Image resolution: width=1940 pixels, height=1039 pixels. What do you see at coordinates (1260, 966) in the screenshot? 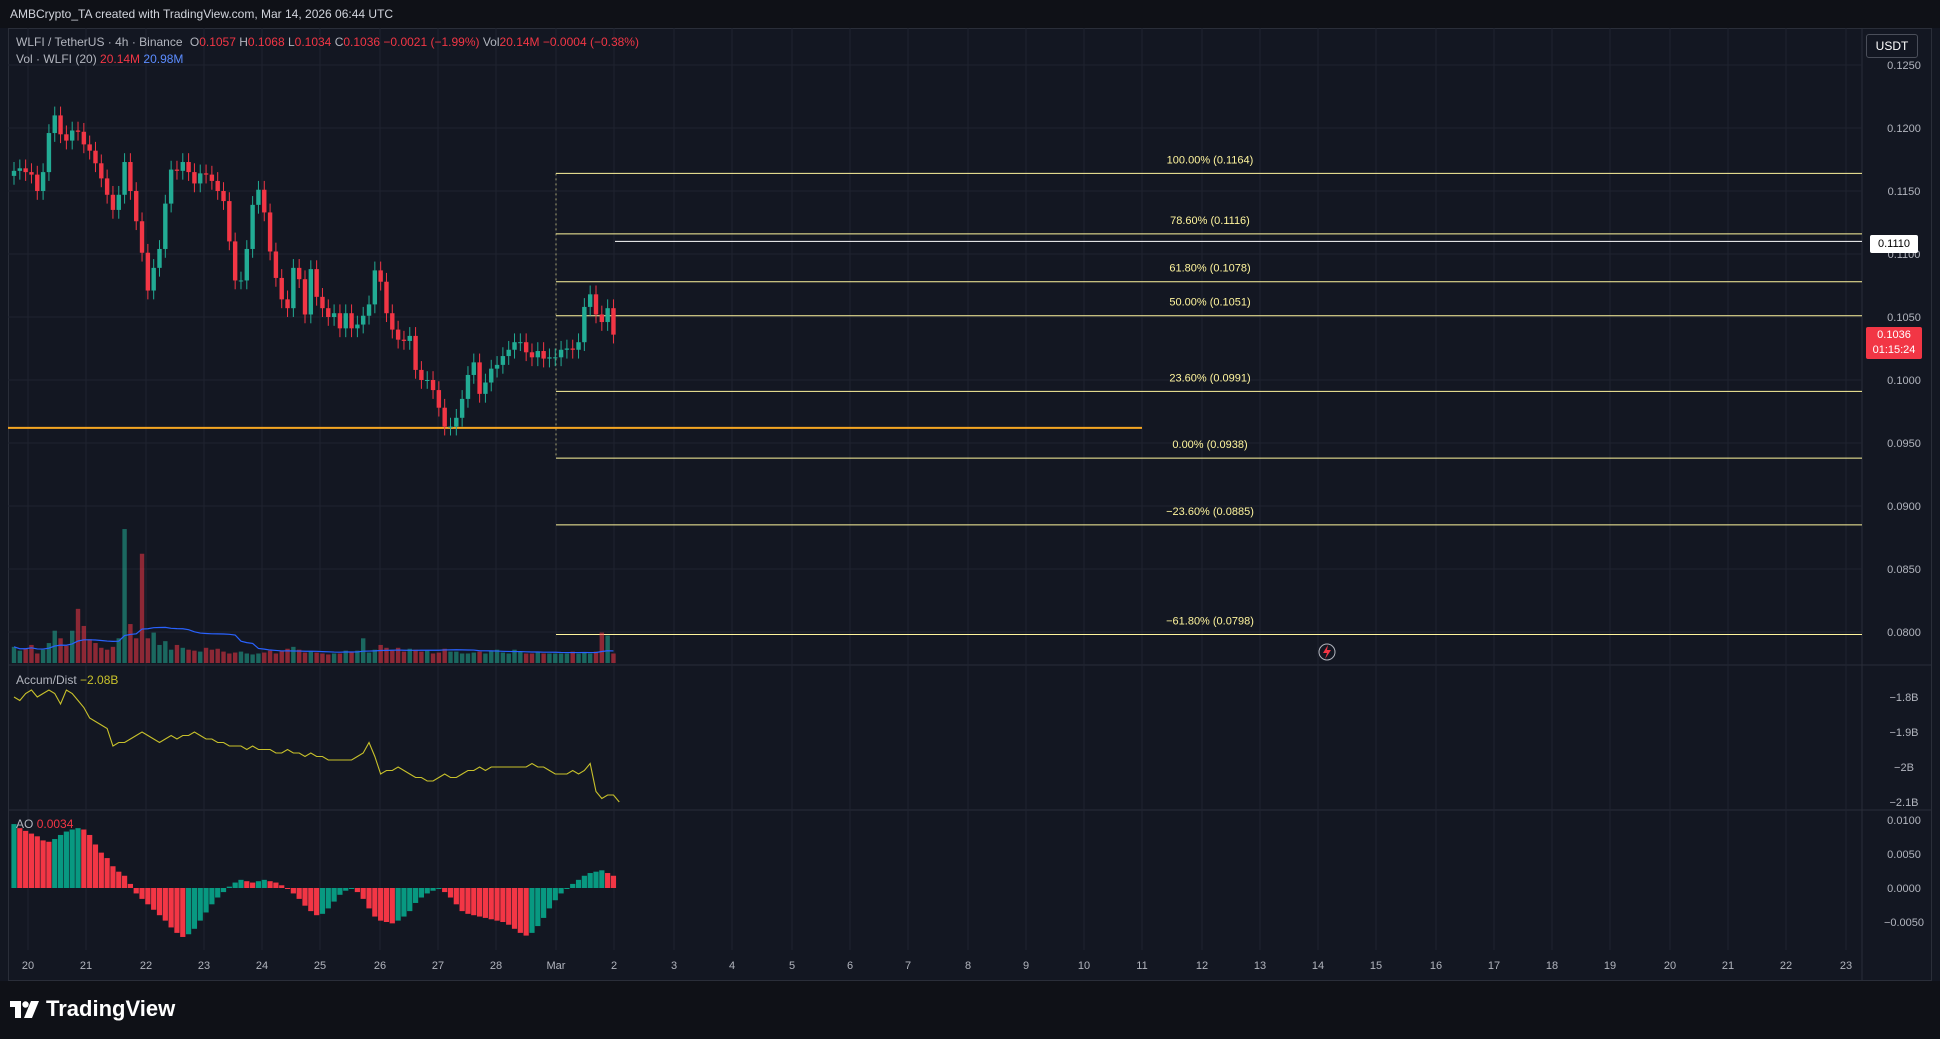
I see `time-axis-label: 13` at bounding box center [1260, 966].